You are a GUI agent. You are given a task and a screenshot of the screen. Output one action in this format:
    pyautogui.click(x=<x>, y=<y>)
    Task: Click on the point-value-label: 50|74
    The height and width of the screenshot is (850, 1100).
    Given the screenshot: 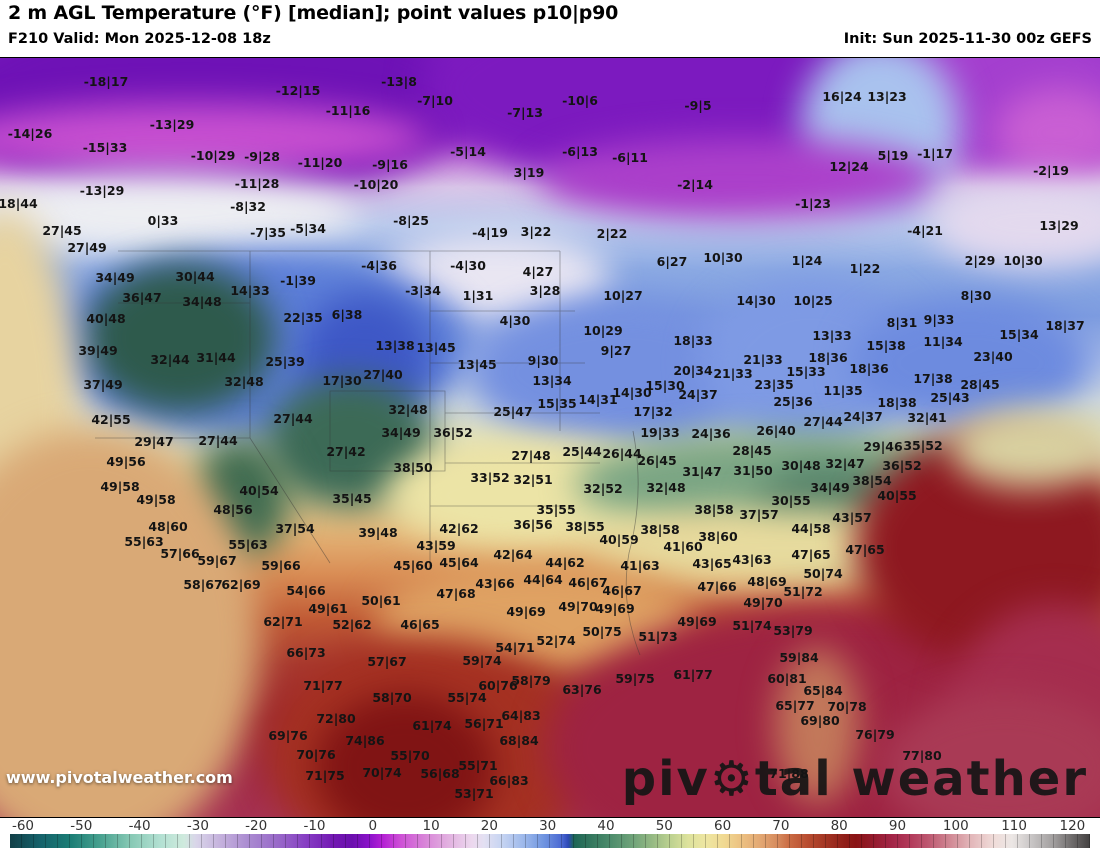 What is the action you would take?
    pyautogui.click(x=823, y=573)
    